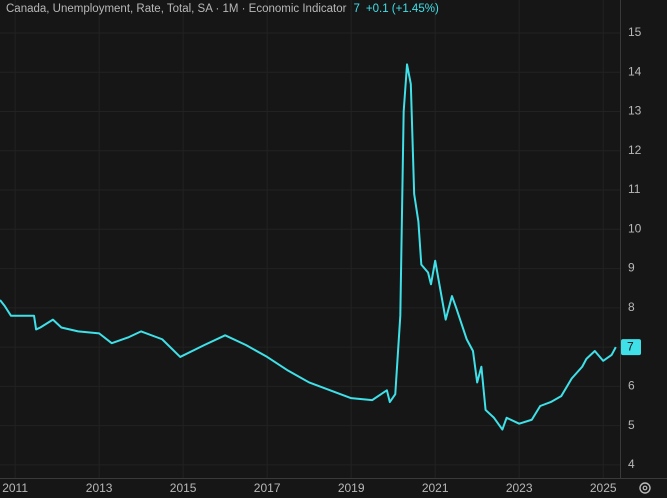  What do you see at coordinates (15, 488) in the screenshot?
I see `x-tick-label: 2011` at bounding box center [15, 488].